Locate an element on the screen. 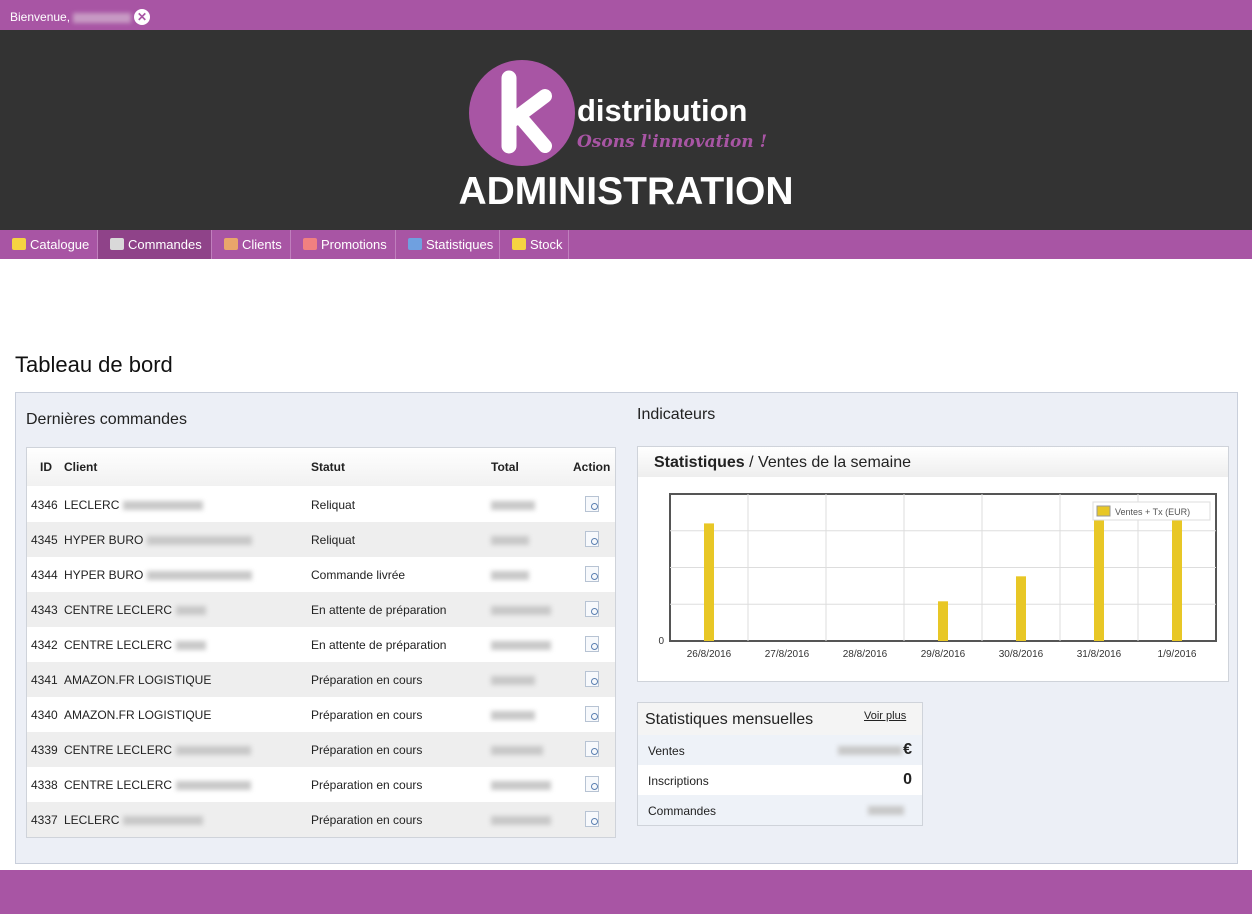  col-total: Total is located at coordinates (505, 467).